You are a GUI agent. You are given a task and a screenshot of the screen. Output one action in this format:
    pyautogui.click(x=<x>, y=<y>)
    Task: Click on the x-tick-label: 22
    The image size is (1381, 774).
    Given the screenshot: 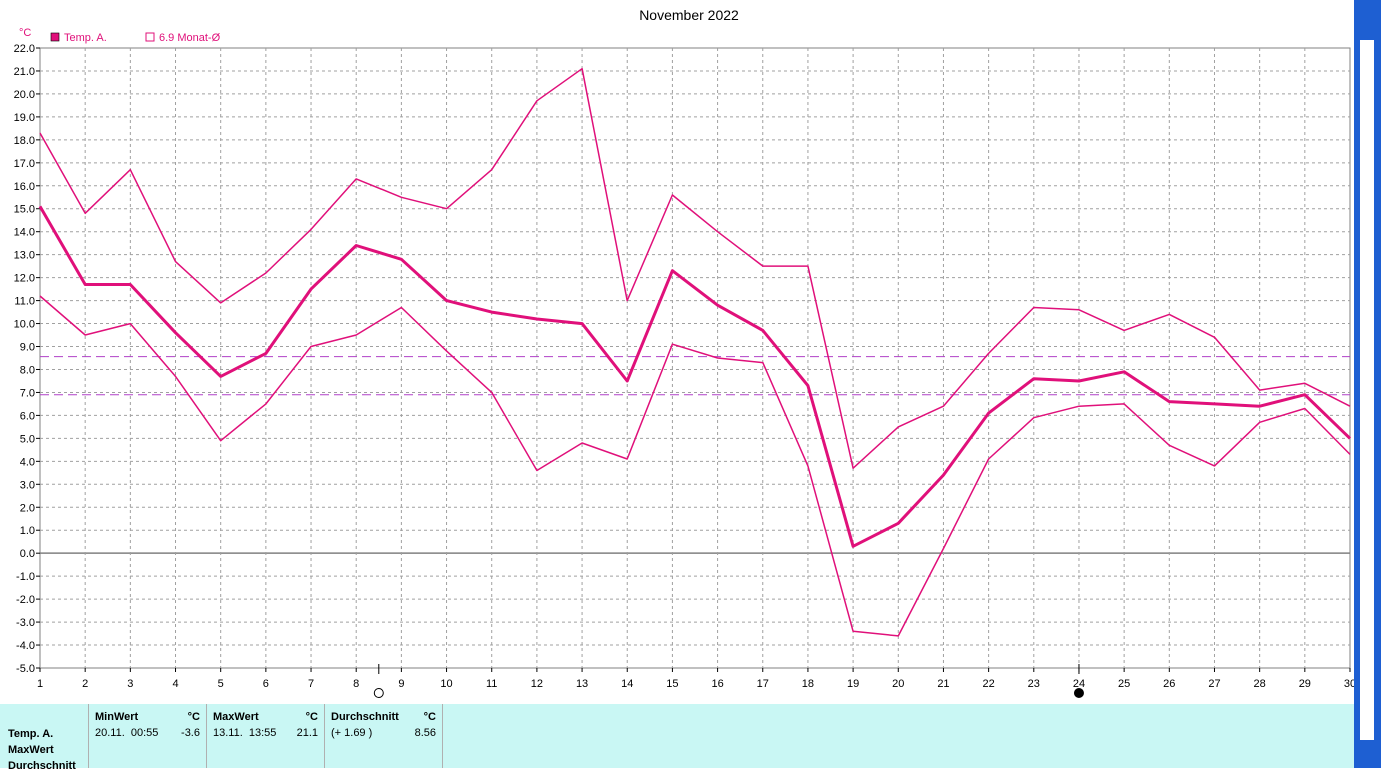 What is the action you would take?
    pyautogui.click(x=988, y=684)
    